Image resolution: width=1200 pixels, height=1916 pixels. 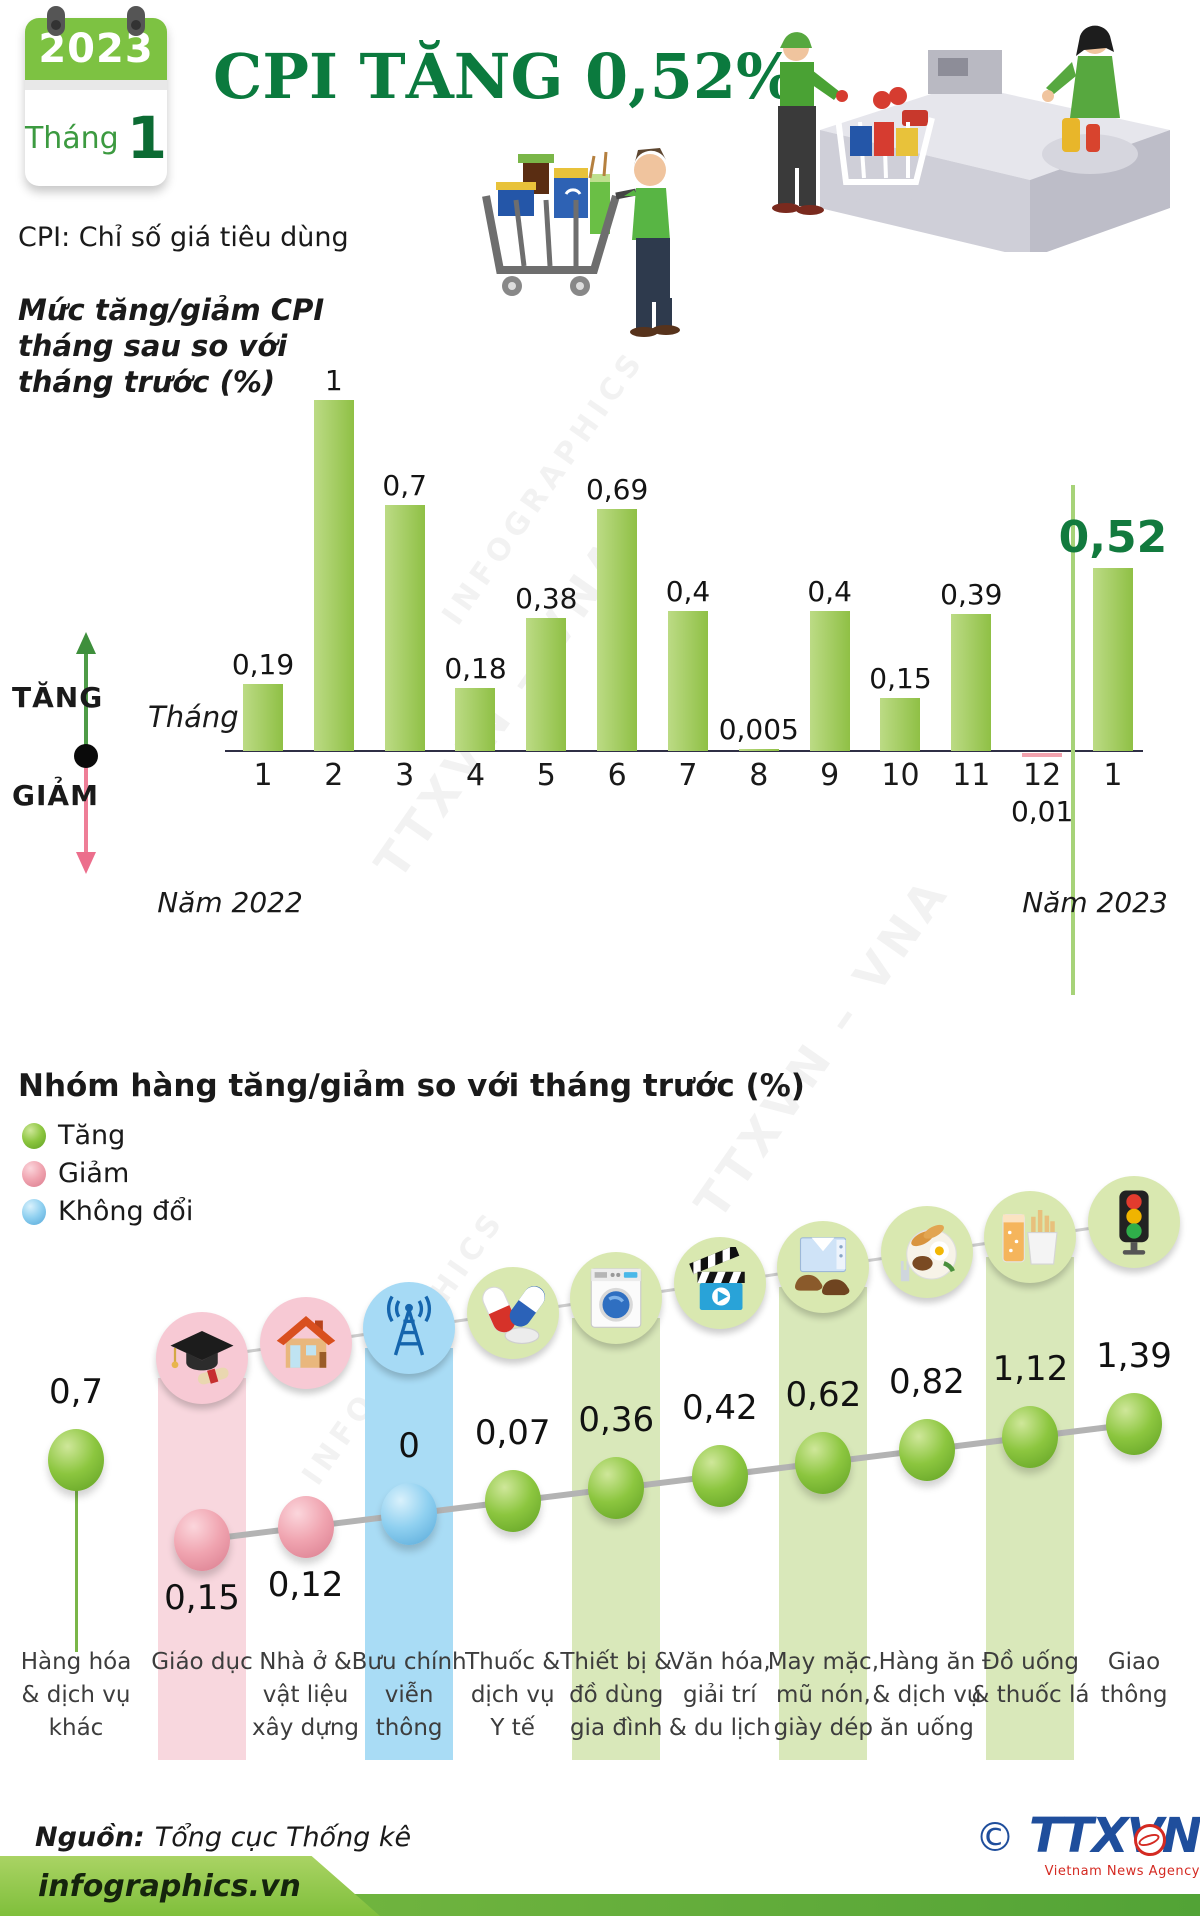 I want to click on shopper-cart-illustration, so click(x=581, y=242).